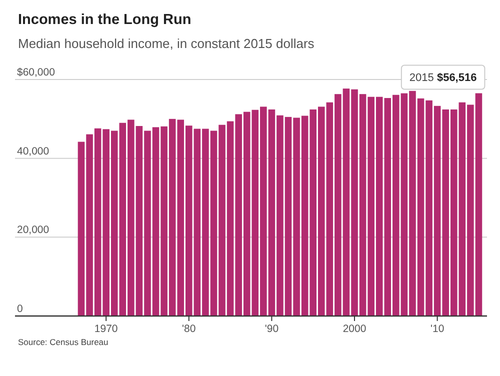 The width and height of the screenshot is (500, 376). I want to click on x-tick-label: '80, so click(189, 329).